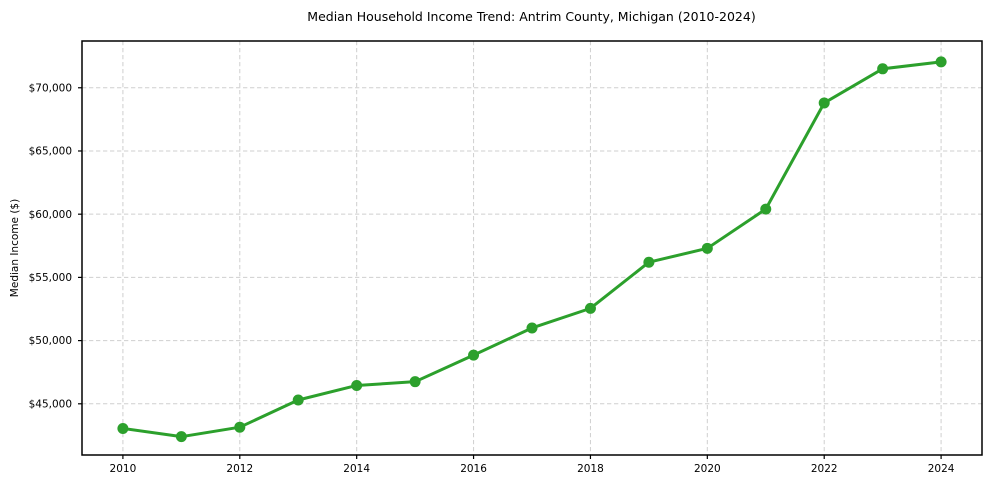 The width and height of the screenshot is (989, 490). I want to click on x-tick-label: 2016, so click(473, 469).